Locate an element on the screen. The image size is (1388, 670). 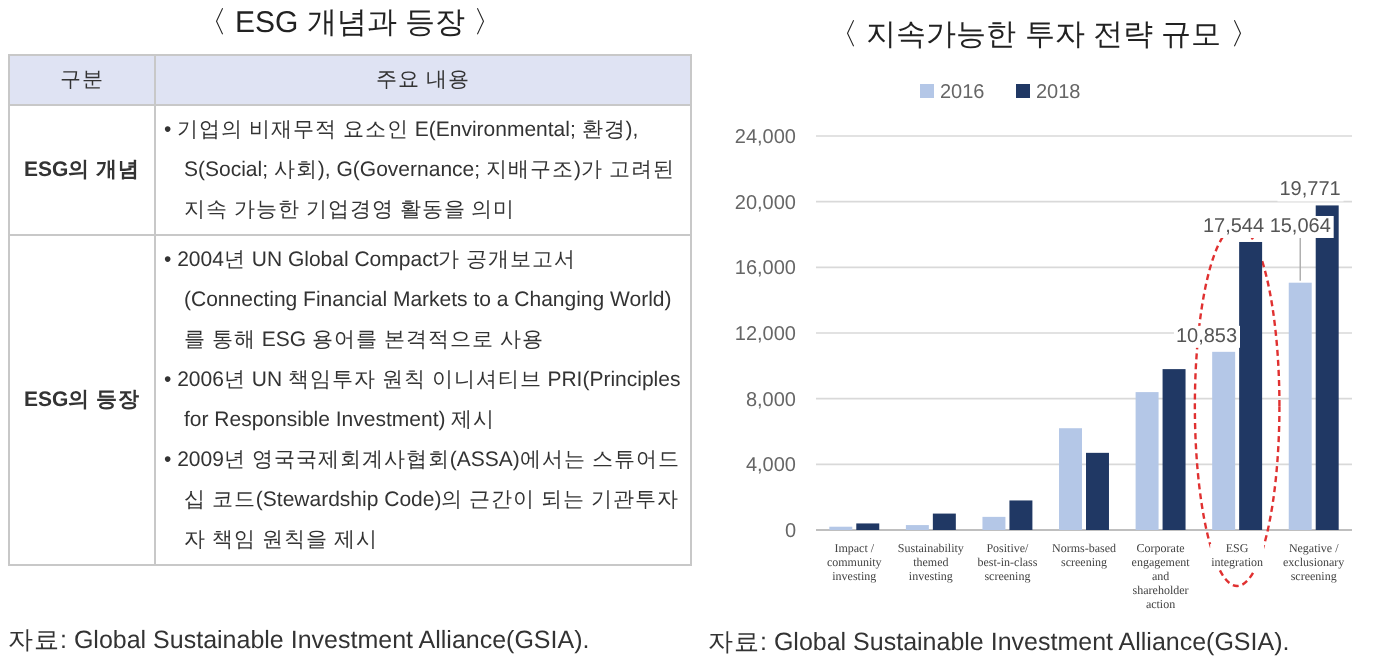
data-label: 19,771 is located at coordinates (1310, 190).